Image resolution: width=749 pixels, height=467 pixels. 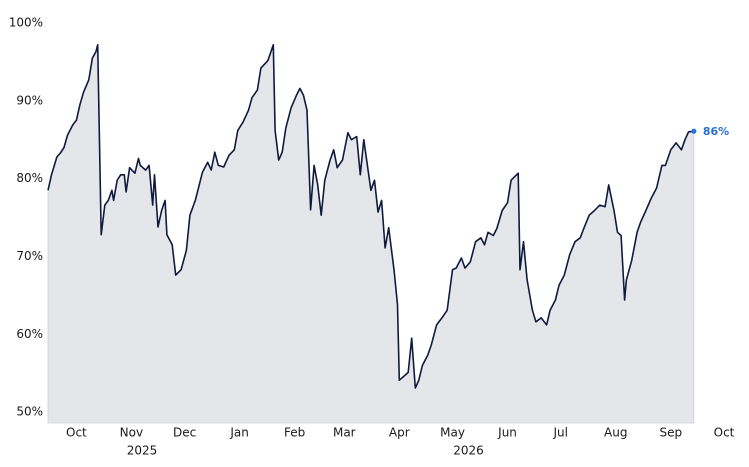 I want to click on y-tick-label: 80%, so click(x=29, y=178).